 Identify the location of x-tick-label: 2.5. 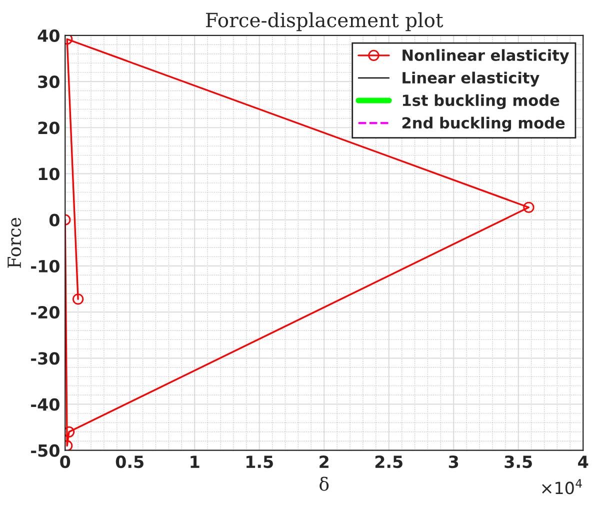
(388, 461).